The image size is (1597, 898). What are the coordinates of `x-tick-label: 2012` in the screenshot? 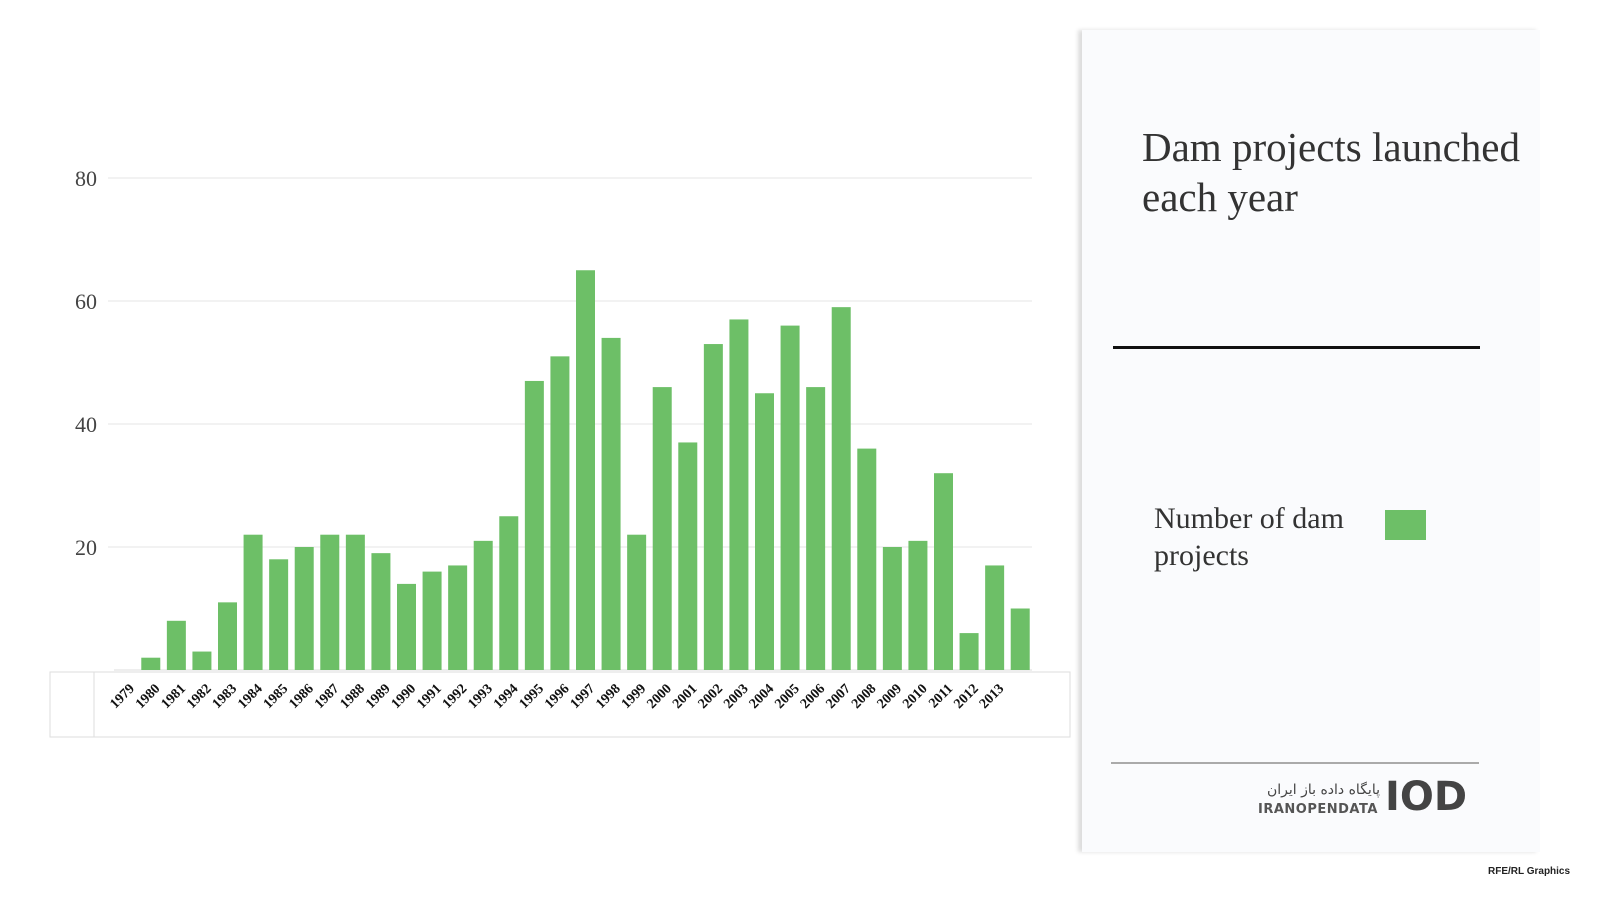 It's located at (966, 696).